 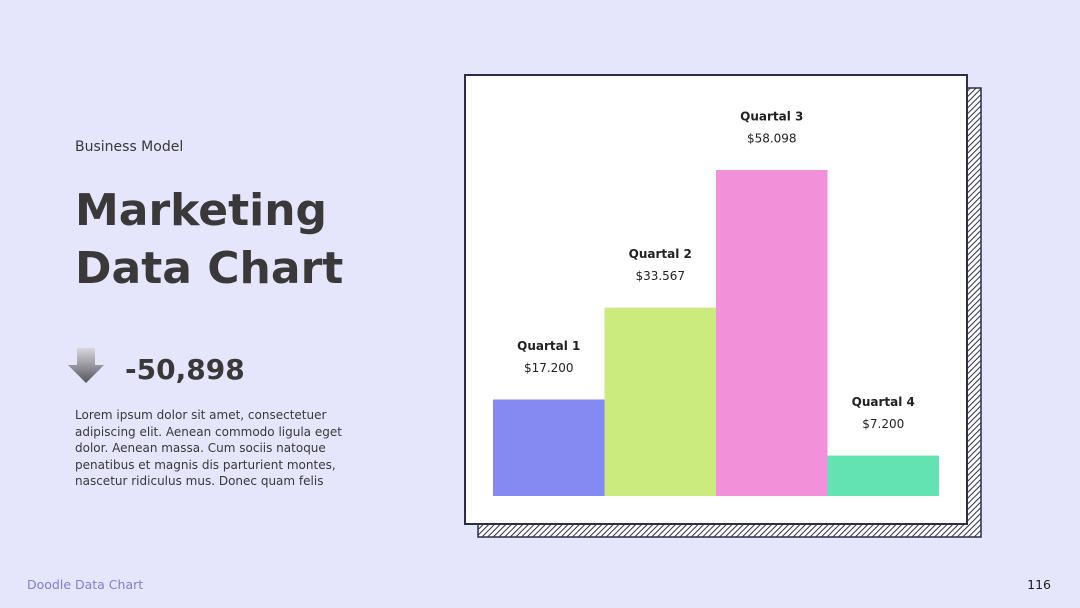 I want to click on stat-value: -50,898, so click(x=185, y=369).